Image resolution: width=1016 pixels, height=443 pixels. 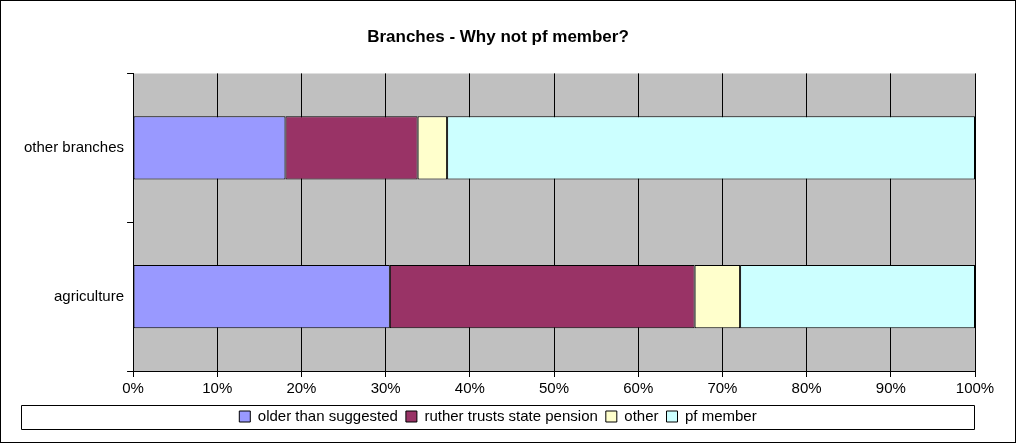 What do you see at coordinates (638, 388) in the screenshot?
I see `x-tick-label: 60%` at bounding box center [638, 388].